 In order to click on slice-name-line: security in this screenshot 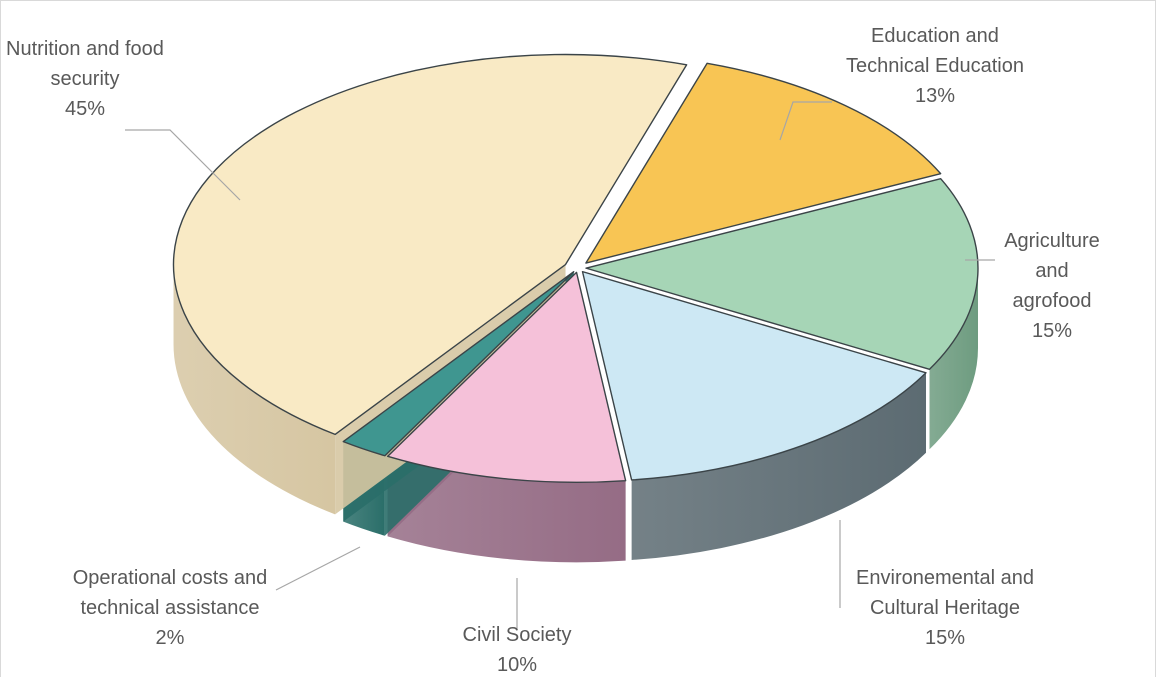, I will do `click(85, 79)`.